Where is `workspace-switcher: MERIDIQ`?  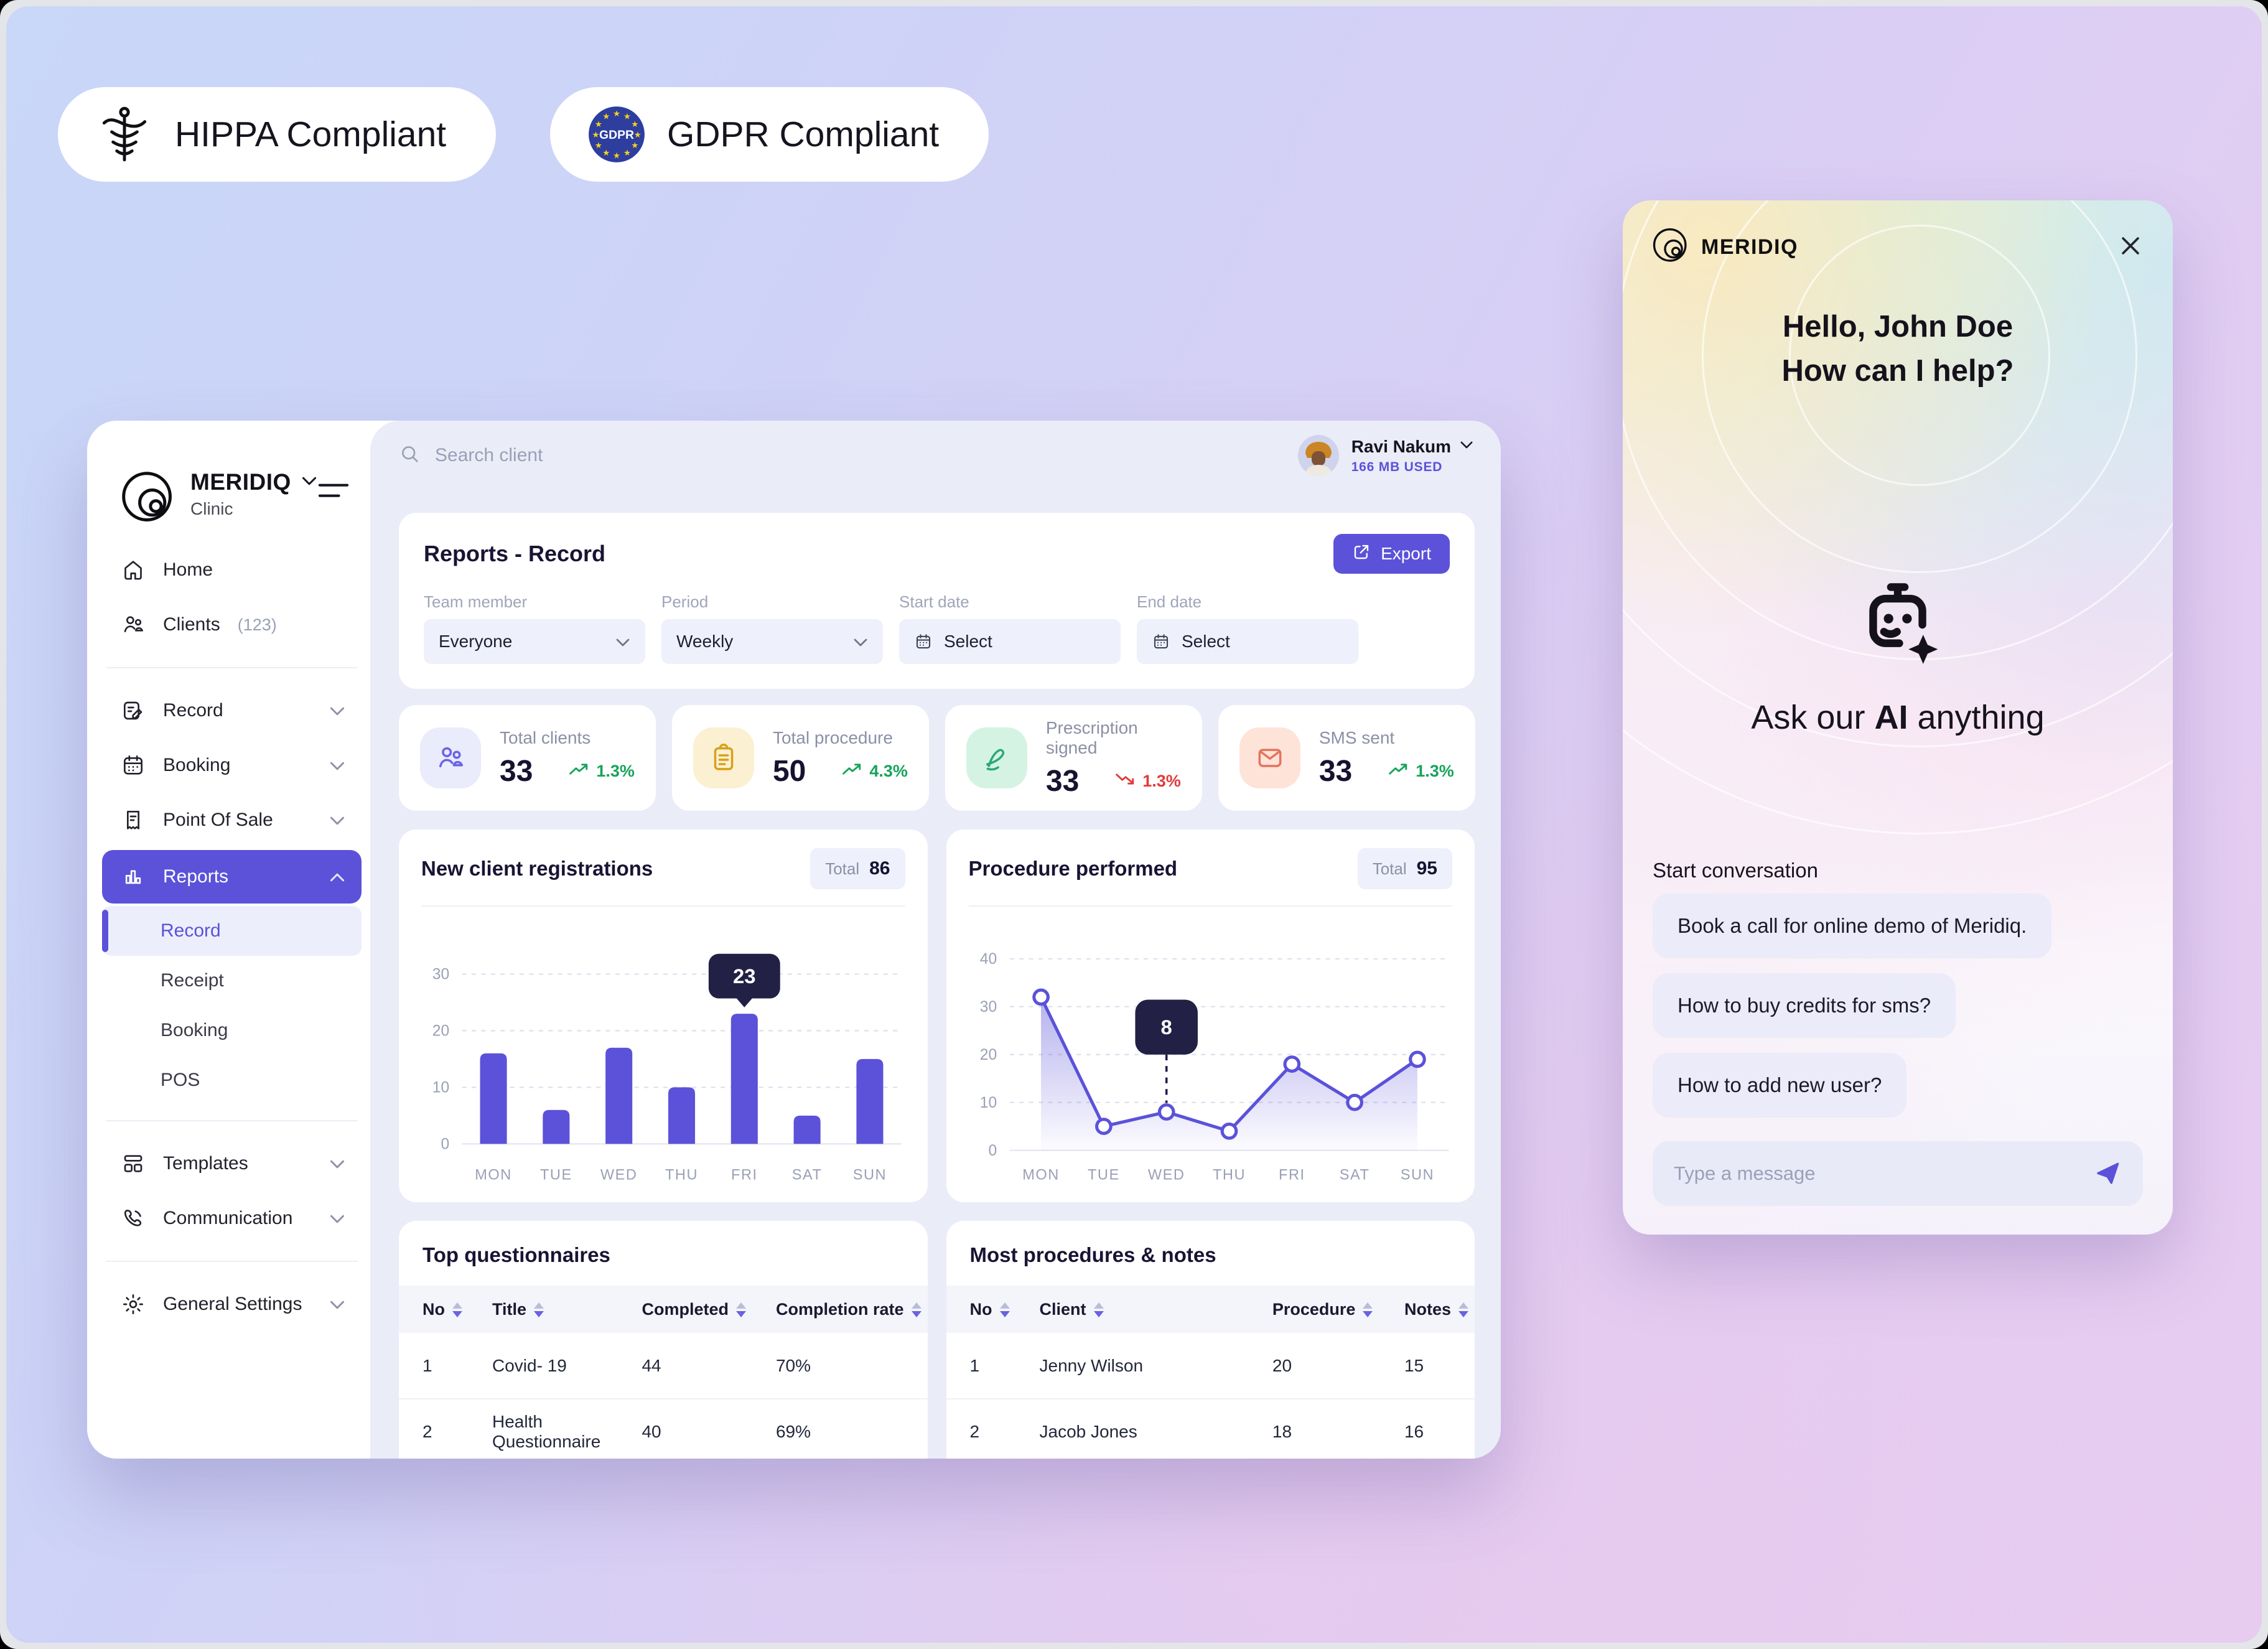 workspace-switcher: MERIDIQ is located at coordinates (253, 482).